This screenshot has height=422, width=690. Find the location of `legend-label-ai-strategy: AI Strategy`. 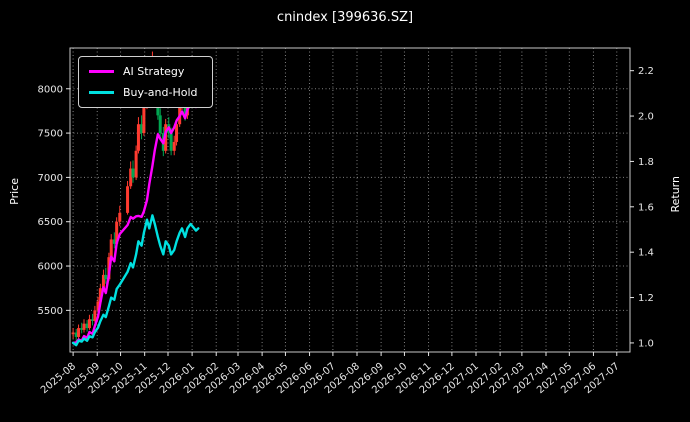

legend-label-ai-strategy: AI Strategy is located at coordinates (154, 71).